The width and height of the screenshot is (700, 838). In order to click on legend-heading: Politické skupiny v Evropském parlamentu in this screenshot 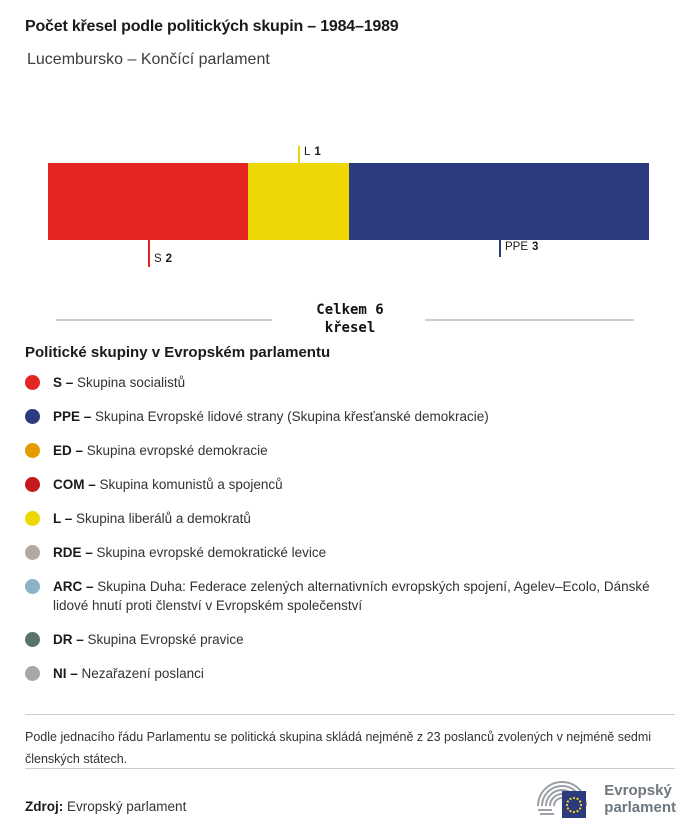, I will do `click(178, 352)`.